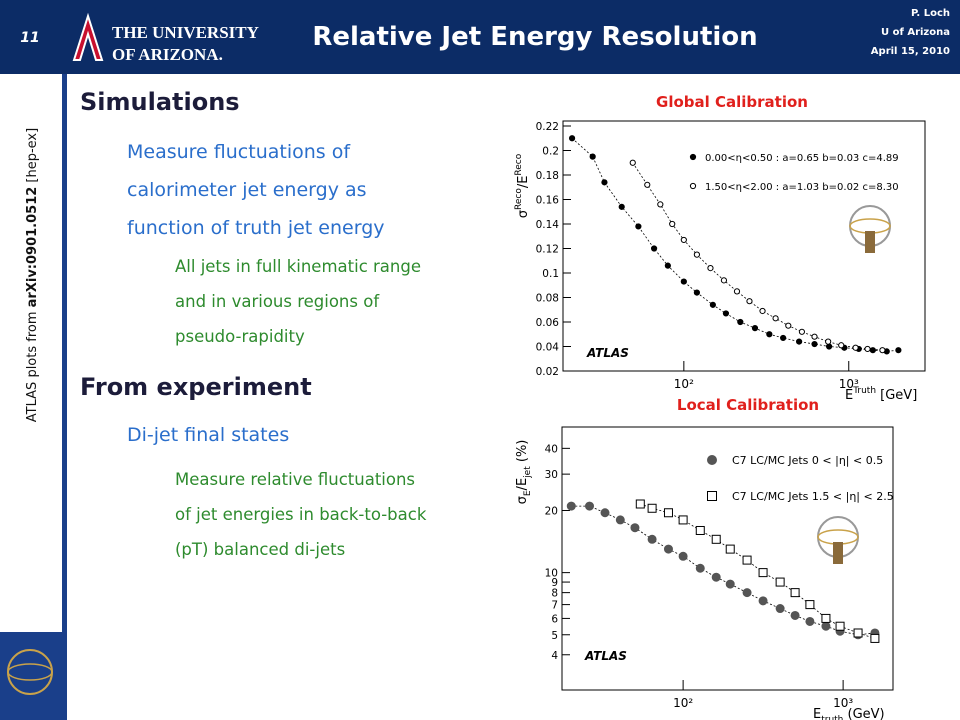  I want to click on y-axis-label: σReco/EReco, so click(522, 185).